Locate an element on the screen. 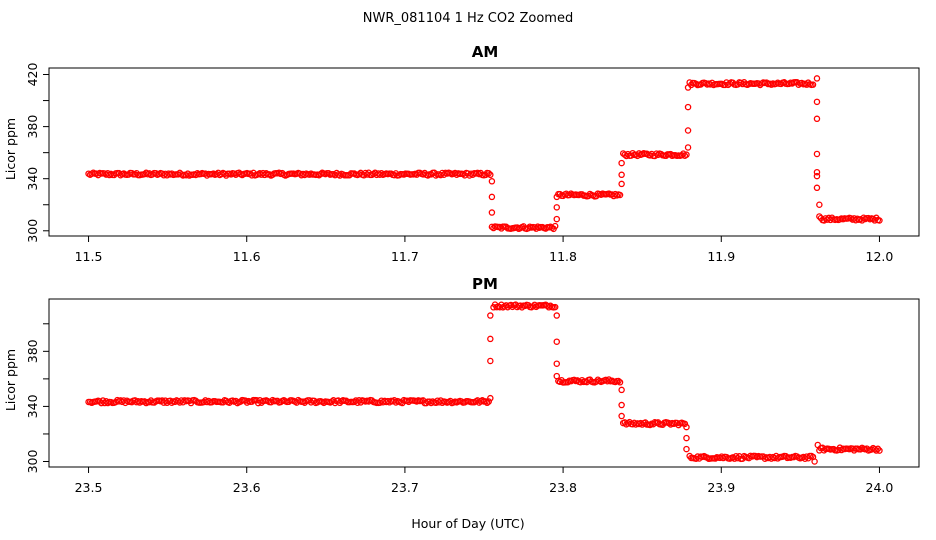  am-x-tick-label: 11.9 is located at coordinates (721, 256).